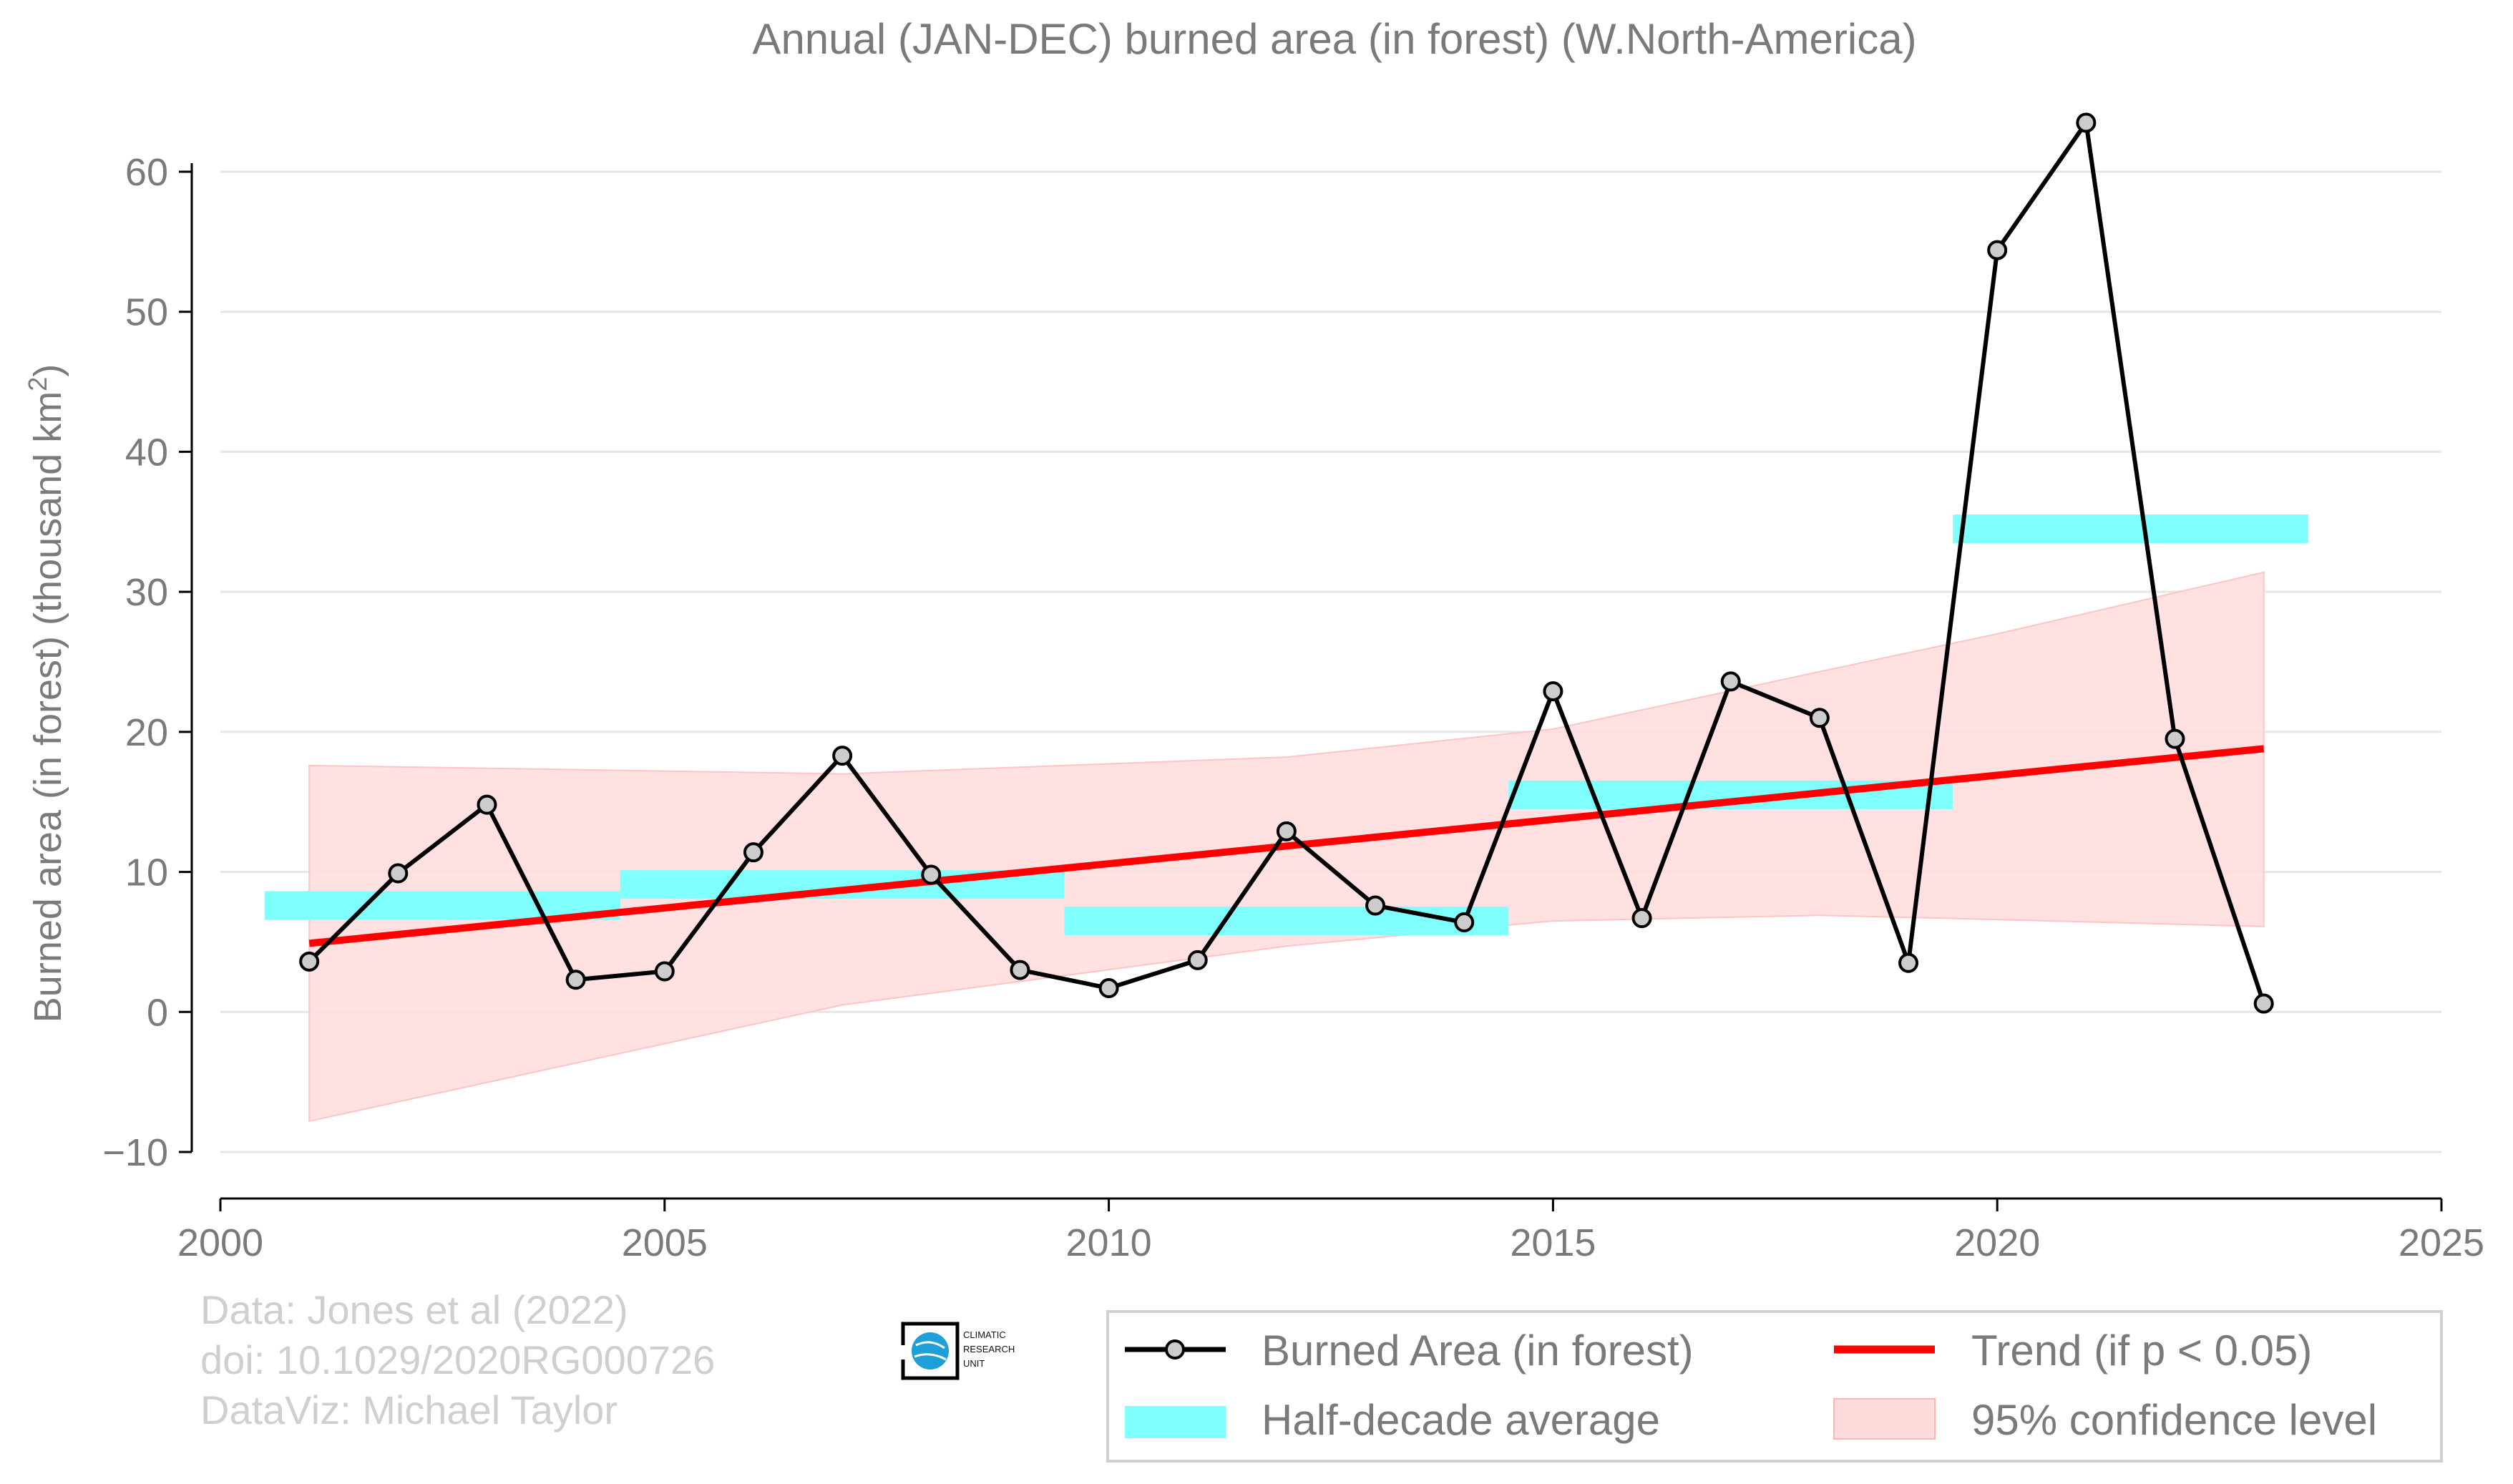 The height and width of the screenshot is (1484, 2513). Describe the element at coordinates (414, 1309) in the screenshot. I see `credit-data: Data: Jones et al (2022)` at that location.